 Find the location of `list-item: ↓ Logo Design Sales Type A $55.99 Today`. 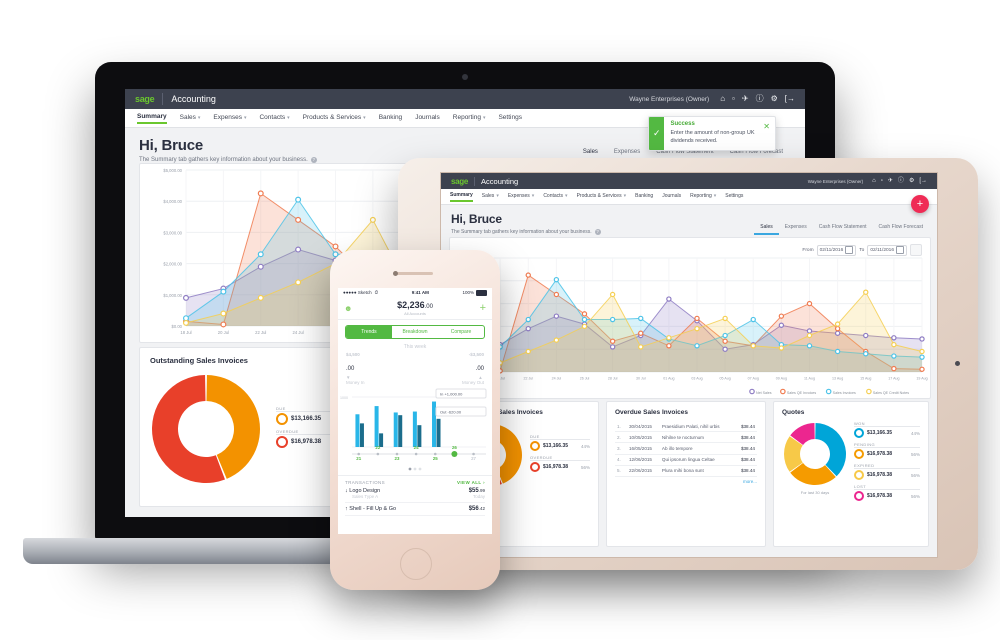

list-item: ↓ Logo Design Sales Type A $55.99 Today is located at coordinates (415, 494).